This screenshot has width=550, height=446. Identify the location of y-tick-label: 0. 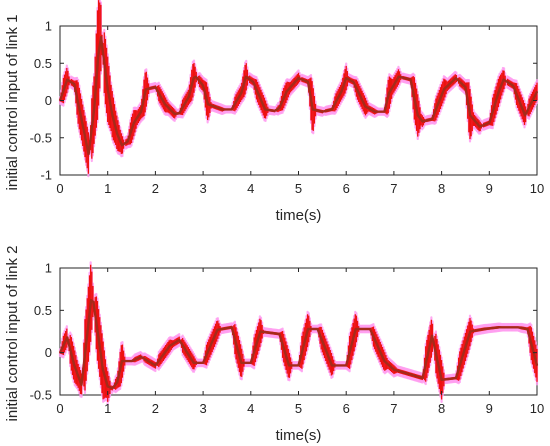
(48, 352).